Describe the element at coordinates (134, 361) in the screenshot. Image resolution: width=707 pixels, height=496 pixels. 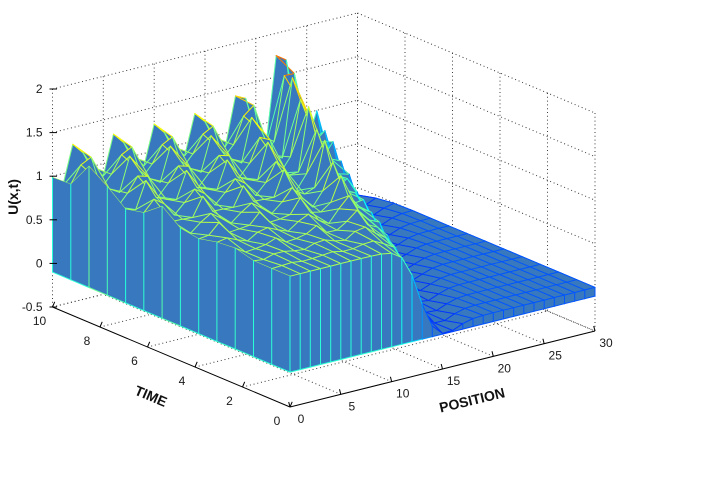
I see `tick-label: 6` at that location.